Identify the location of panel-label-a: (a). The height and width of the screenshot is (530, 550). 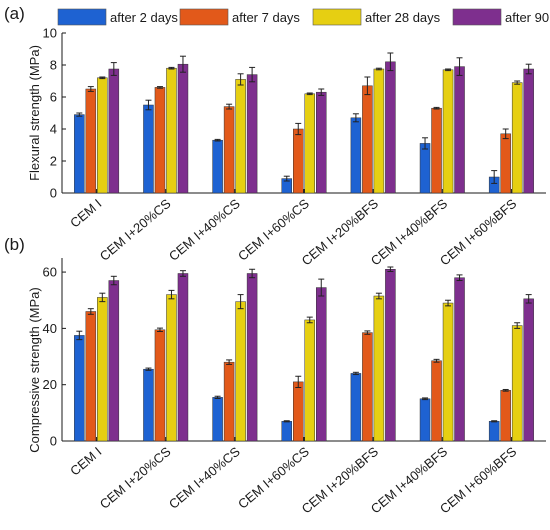
(14, 13).